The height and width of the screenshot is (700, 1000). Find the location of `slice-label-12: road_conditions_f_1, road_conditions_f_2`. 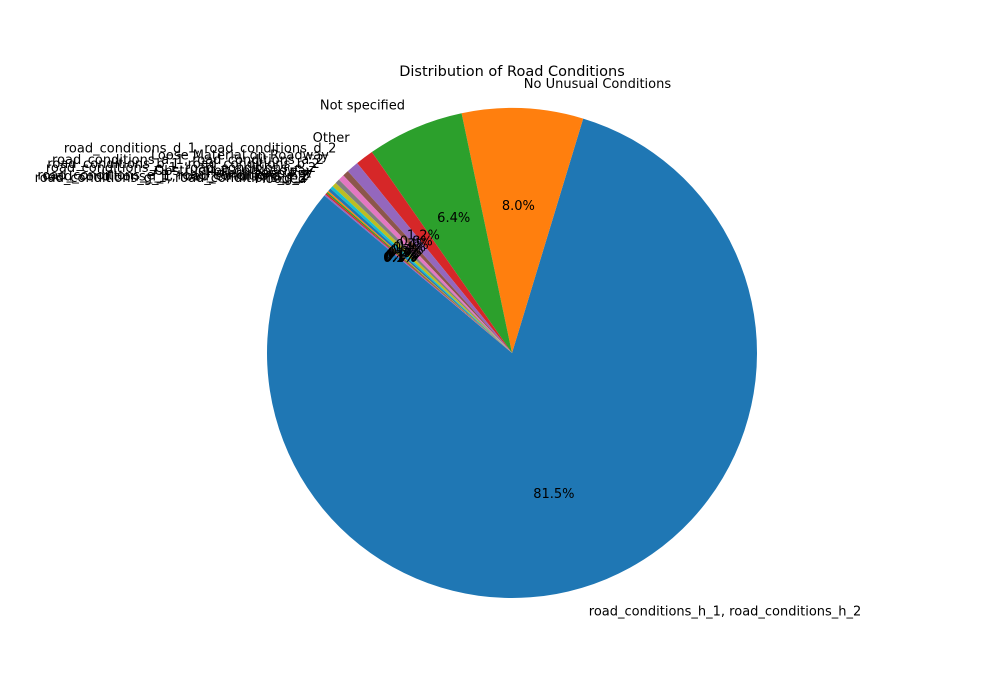

slice-label-12: road_conditions_f_1, road_conditions_f_2 is located at coordinates (175, 177).